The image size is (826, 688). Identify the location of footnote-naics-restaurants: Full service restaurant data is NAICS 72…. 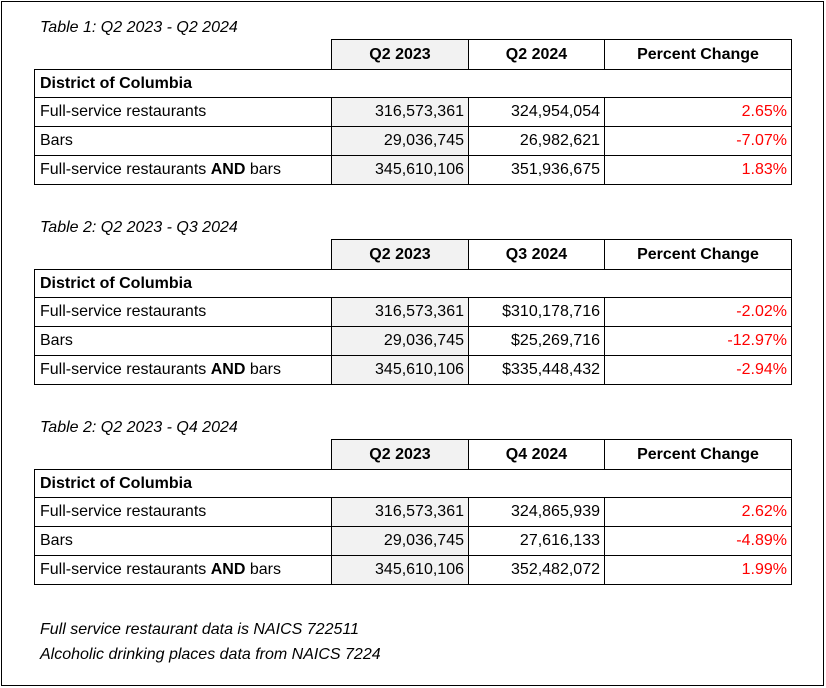
(199, 629).